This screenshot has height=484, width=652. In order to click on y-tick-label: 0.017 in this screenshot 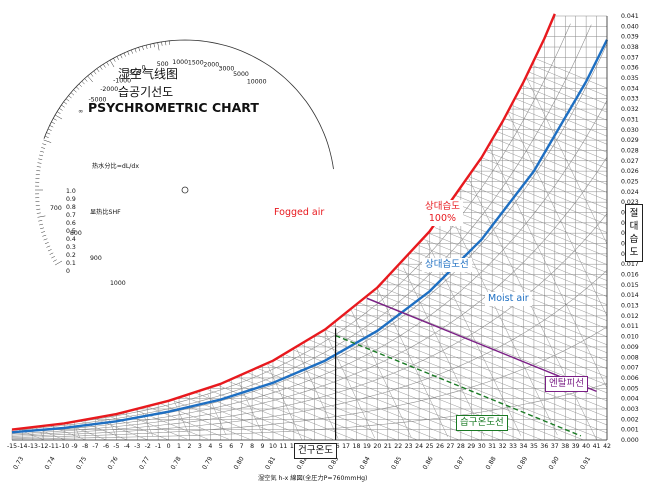, I will do `click(630, 264)`.